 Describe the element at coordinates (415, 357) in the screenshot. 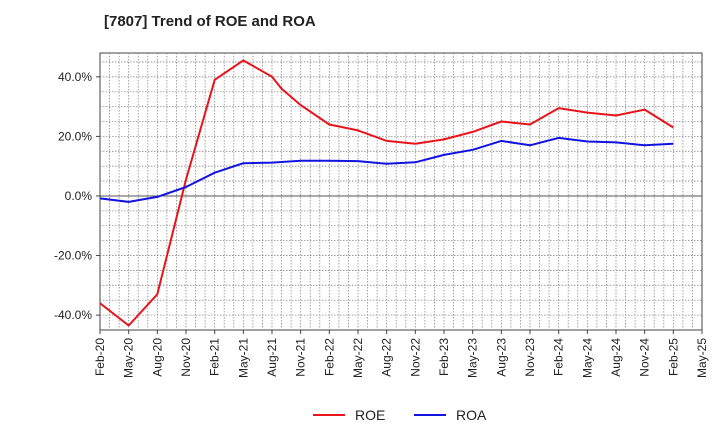

I see `x-tick-label: Nov-22` at that location.